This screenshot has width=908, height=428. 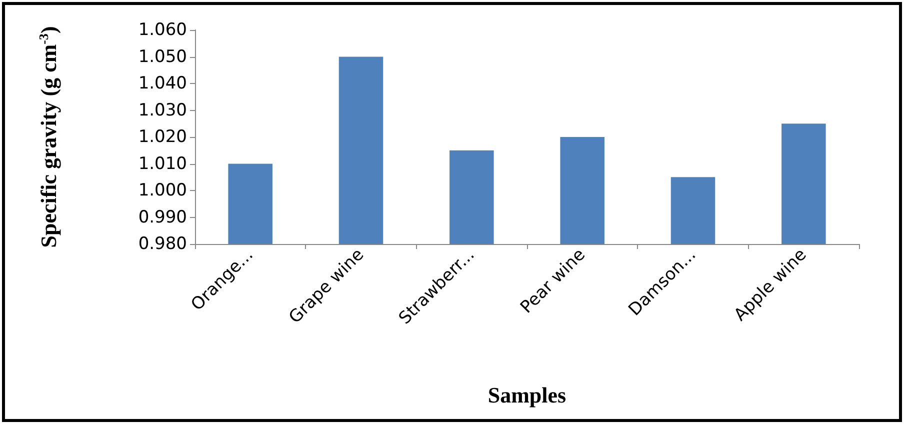 I want to click on y-tick-label: 1.000, so click(x=162, y=190).